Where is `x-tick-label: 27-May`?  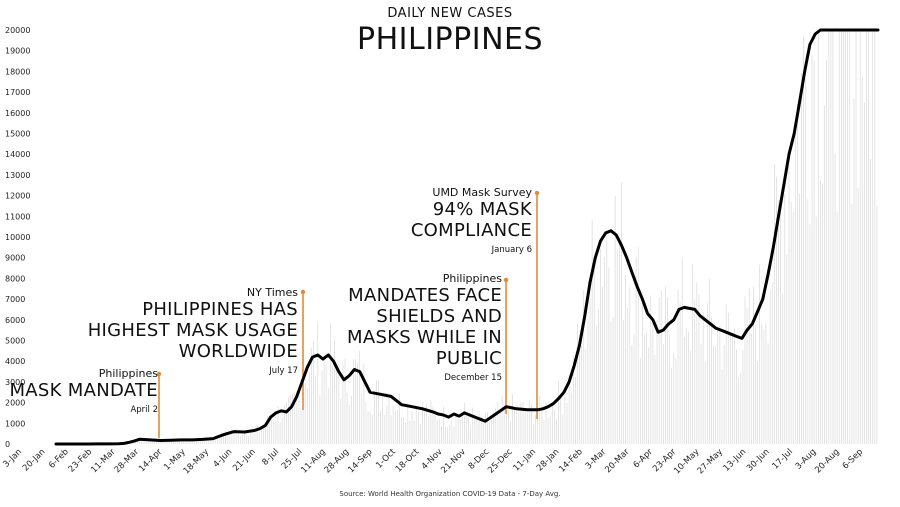 x-tick-label: 27-May is located at coordinates (710, 461).